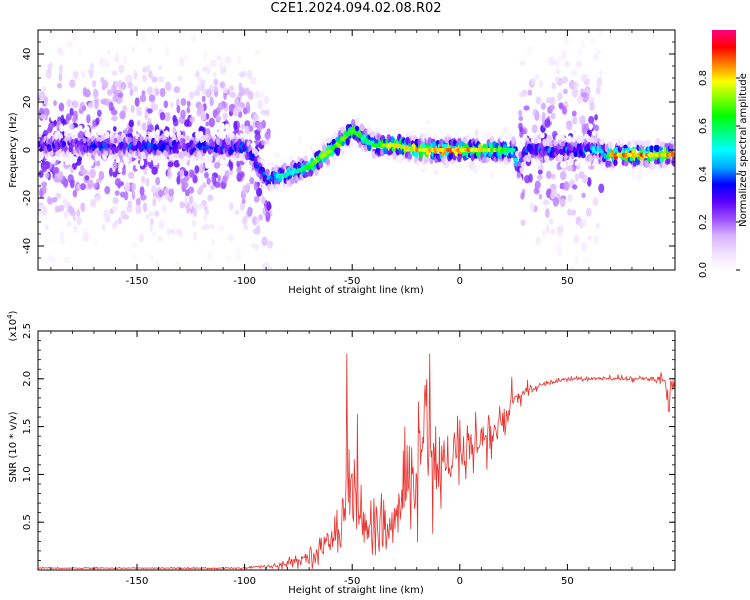 The width and height of the screenshot is (750, 600). Describe the element at coordinates (137, 581) in the screenshot. I see `x-tick-label: -150` at that location.